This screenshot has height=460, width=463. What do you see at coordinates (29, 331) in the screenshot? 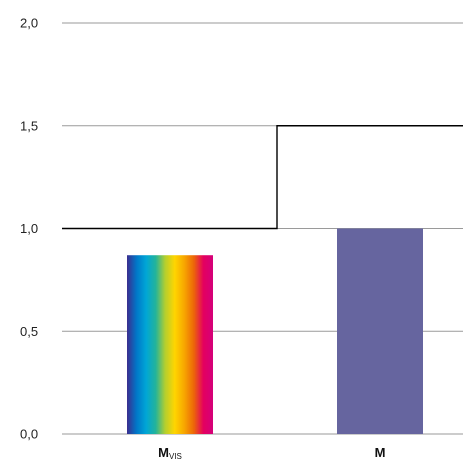
I see `y-tick-label: 0,5` at bounding box center [29, 331].